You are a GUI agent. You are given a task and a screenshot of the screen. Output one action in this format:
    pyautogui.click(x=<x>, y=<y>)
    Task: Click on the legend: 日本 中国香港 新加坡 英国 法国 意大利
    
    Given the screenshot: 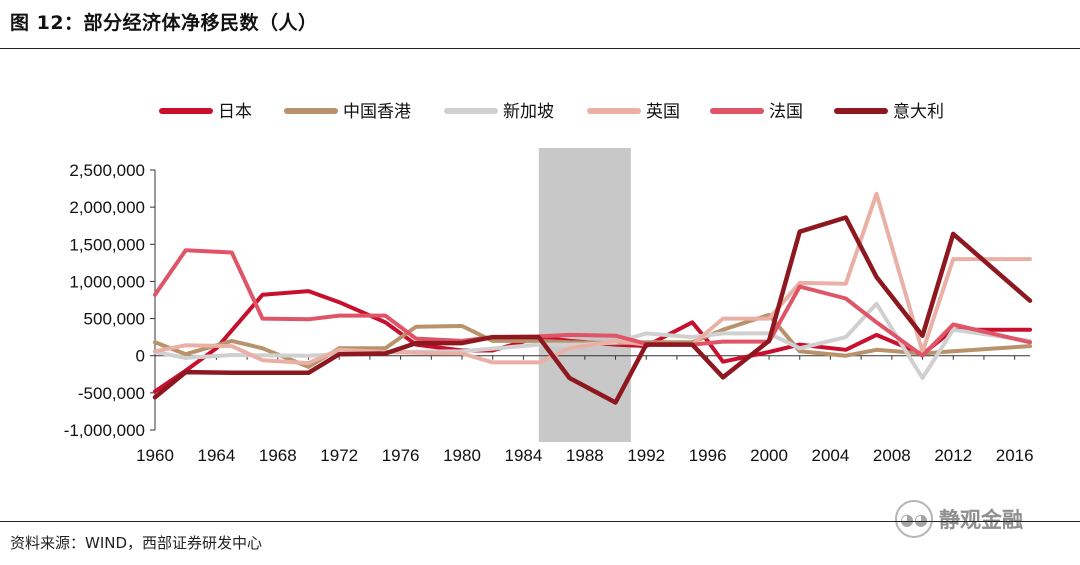 What is the action you would take?
    pyautogui.click(x=551, y=112)
    